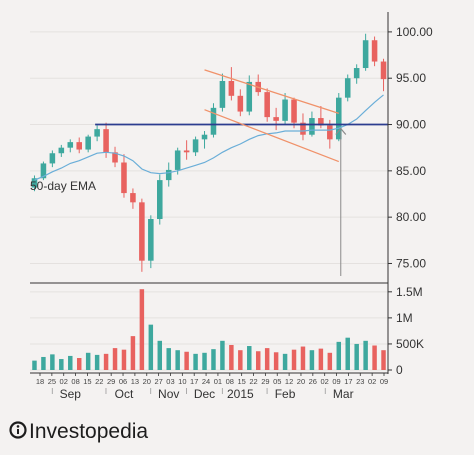 Image resolution: width=474 pixels, height=455 pixels. Describe the element at coordinates (206, 381) in the screenshot. I see `date-tick-label: 24` at that location.